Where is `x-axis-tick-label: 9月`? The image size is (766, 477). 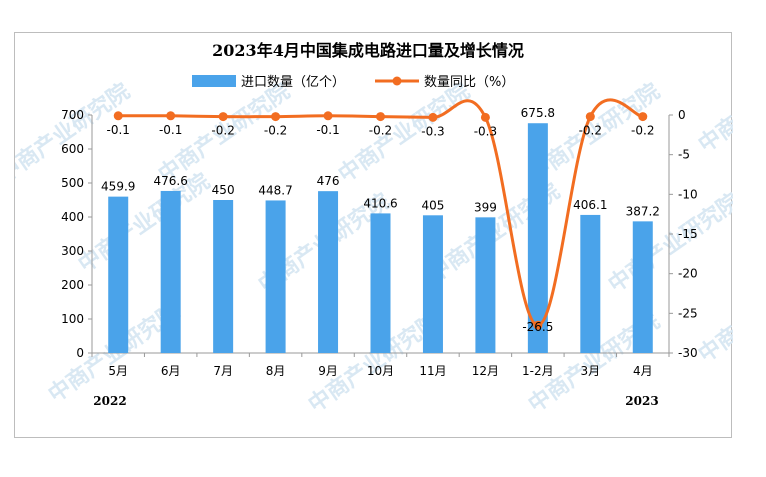
x-axis-tick-label: 9月 is located at coordinates (328, 371).